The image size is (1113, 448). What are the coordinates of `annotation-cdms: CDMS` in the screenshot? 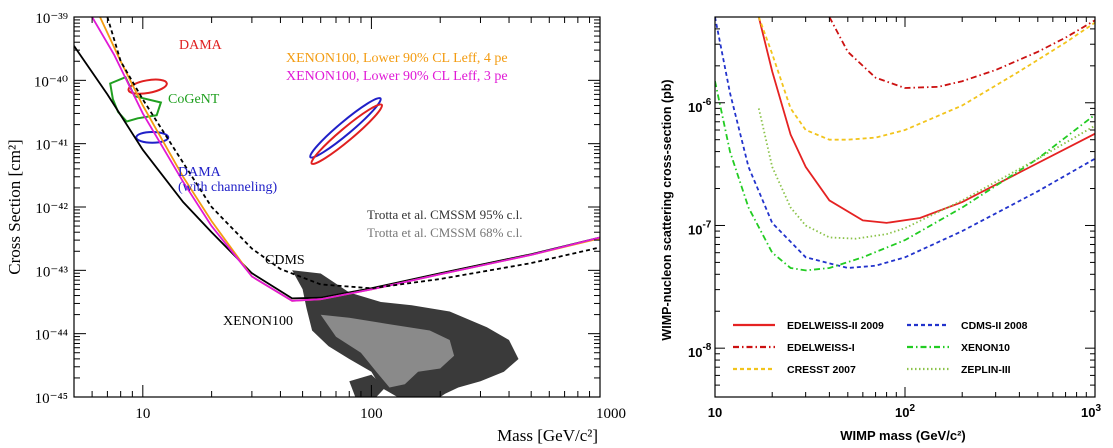 It's located at (285, 260).